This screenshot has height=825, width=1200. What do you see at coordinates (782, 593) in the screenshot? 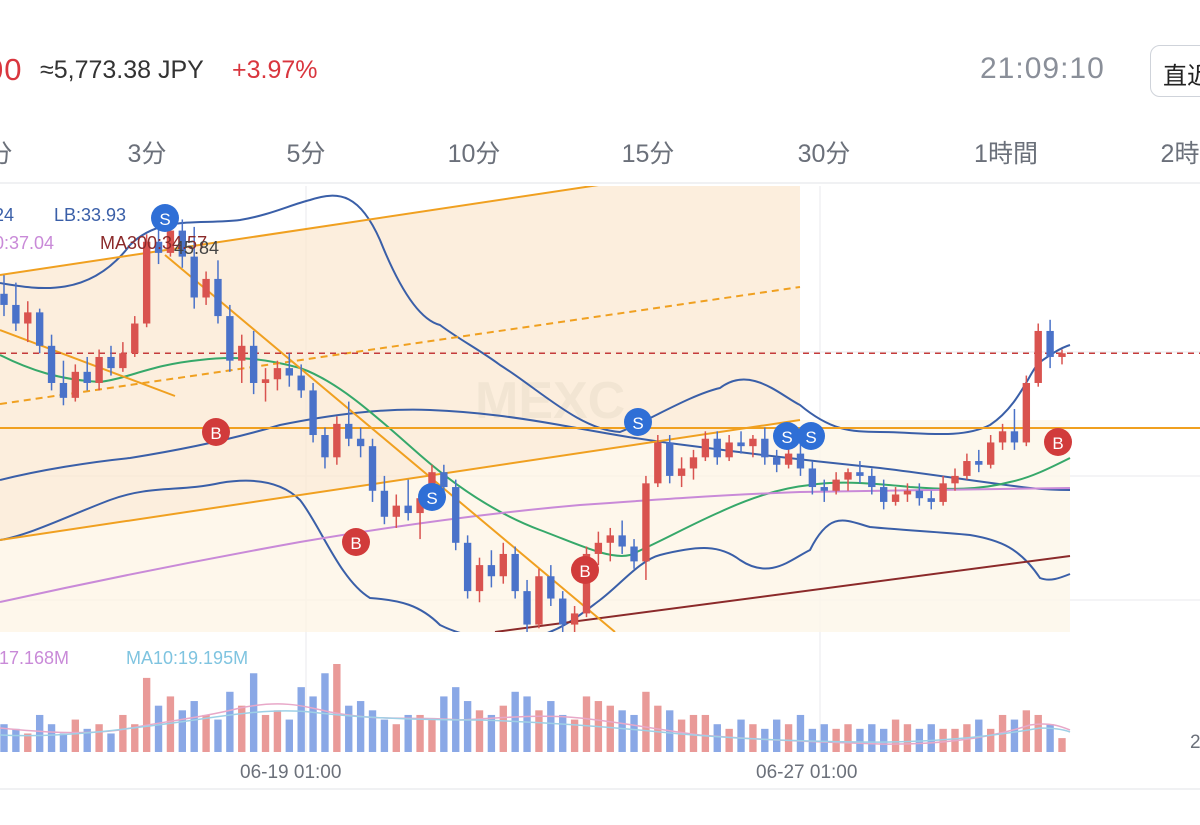
I see `ma300-line` at bounding box center [782, 593].